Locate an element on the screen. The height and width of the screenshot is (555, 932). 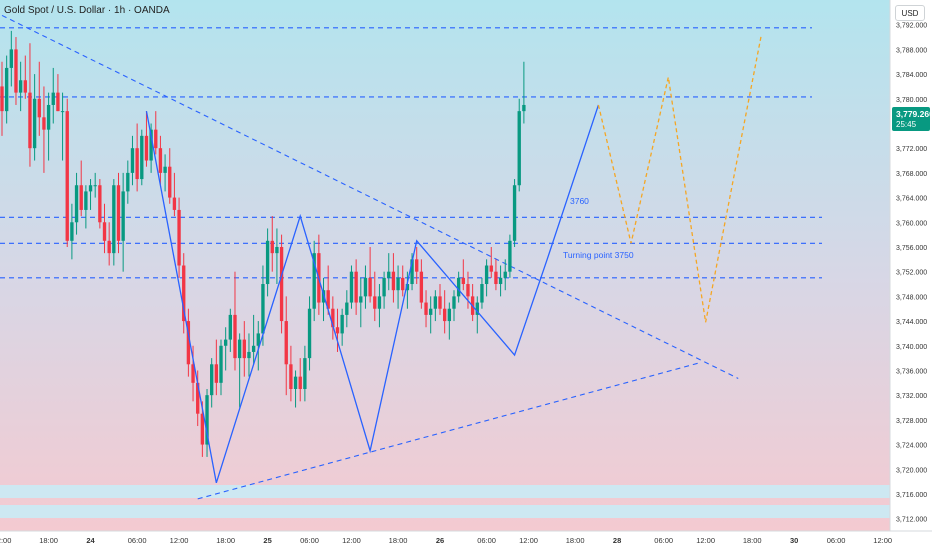
price-tag-box is located at coordinates (911, 119).